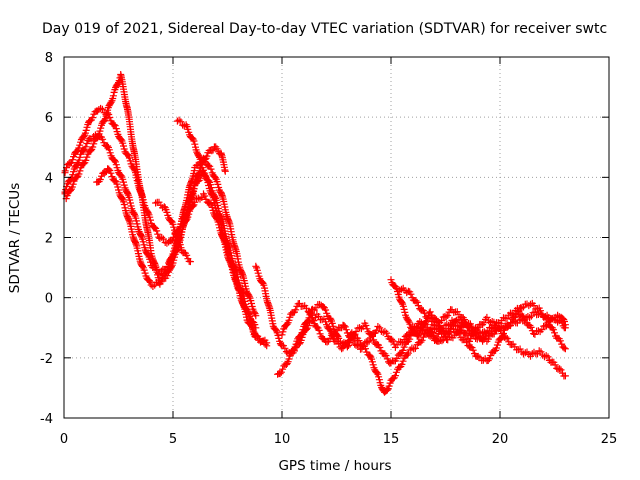  I want to click on y-tick-label: 2, so click(49, 239).